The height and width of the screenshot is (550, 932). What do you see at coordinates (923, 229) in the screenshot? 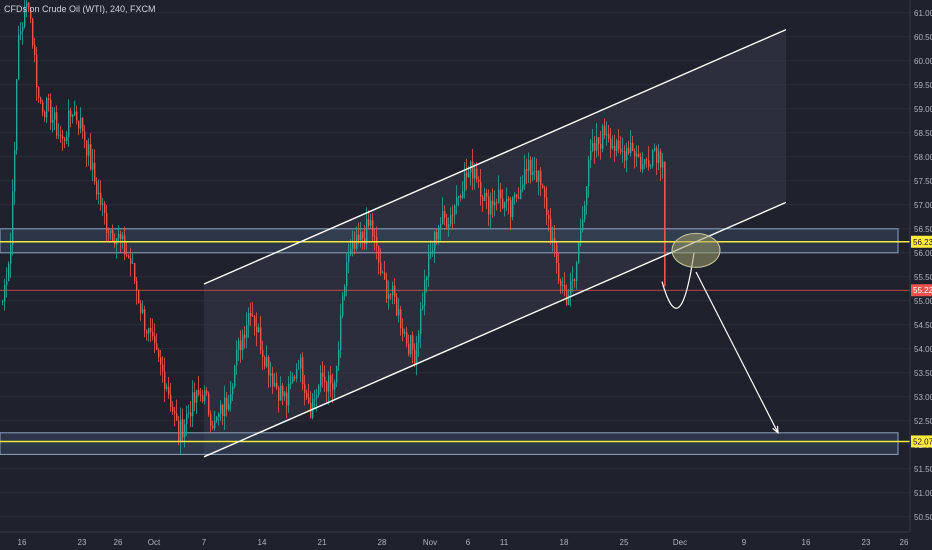
I see `y-tick-label: 56.50` at bounding box center [923, 229].